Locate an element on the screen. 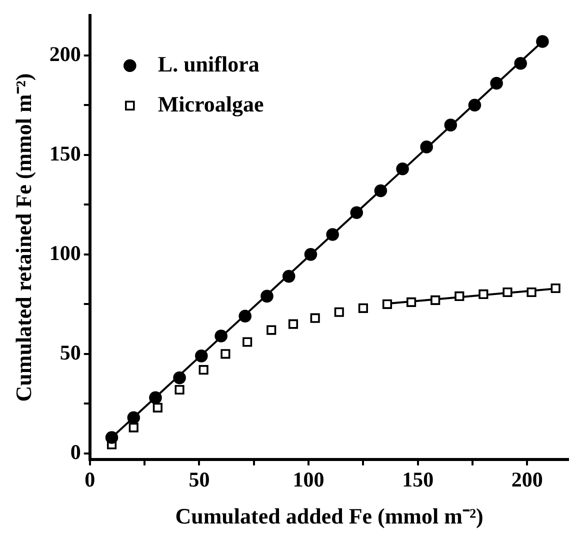 This screenshot has height=543, width=576. y-tick-label: 100 is located at coordinates (65, 252).